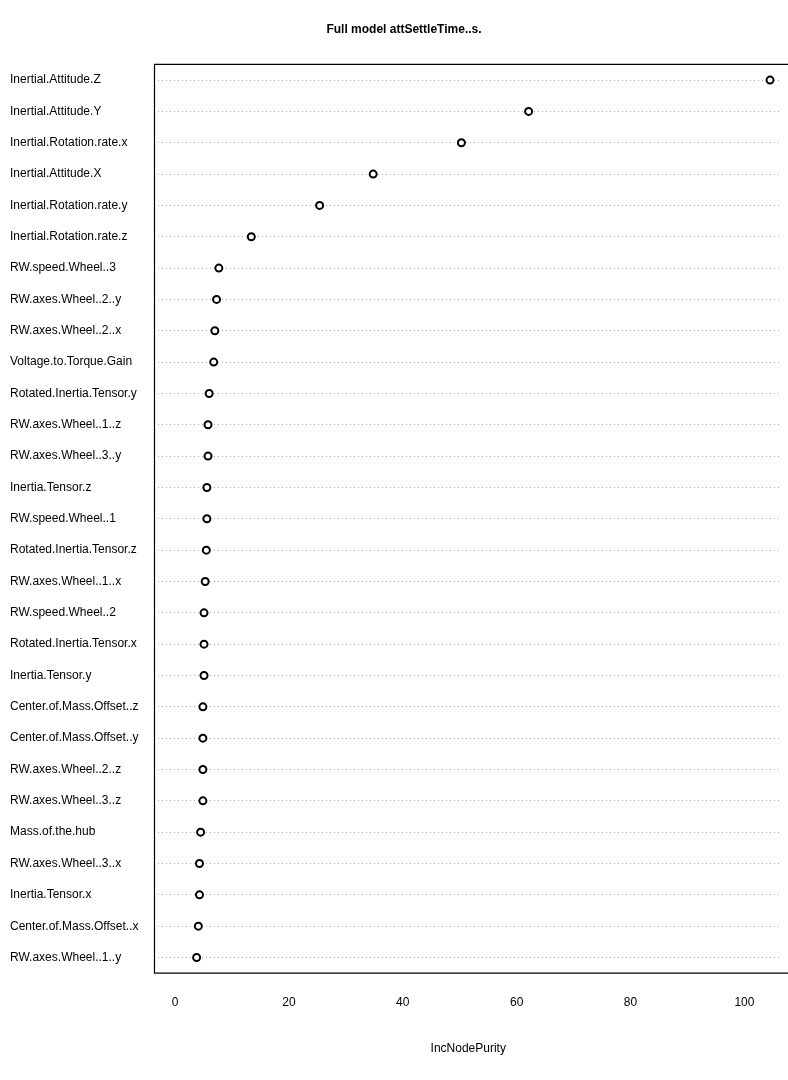 The height and width of the screenshot is (1080, 788). Describe the element at coordinates (69, 204) in the screenshot. I see `y-tick-label: Inertial.Rotation.rate.y` at that location.